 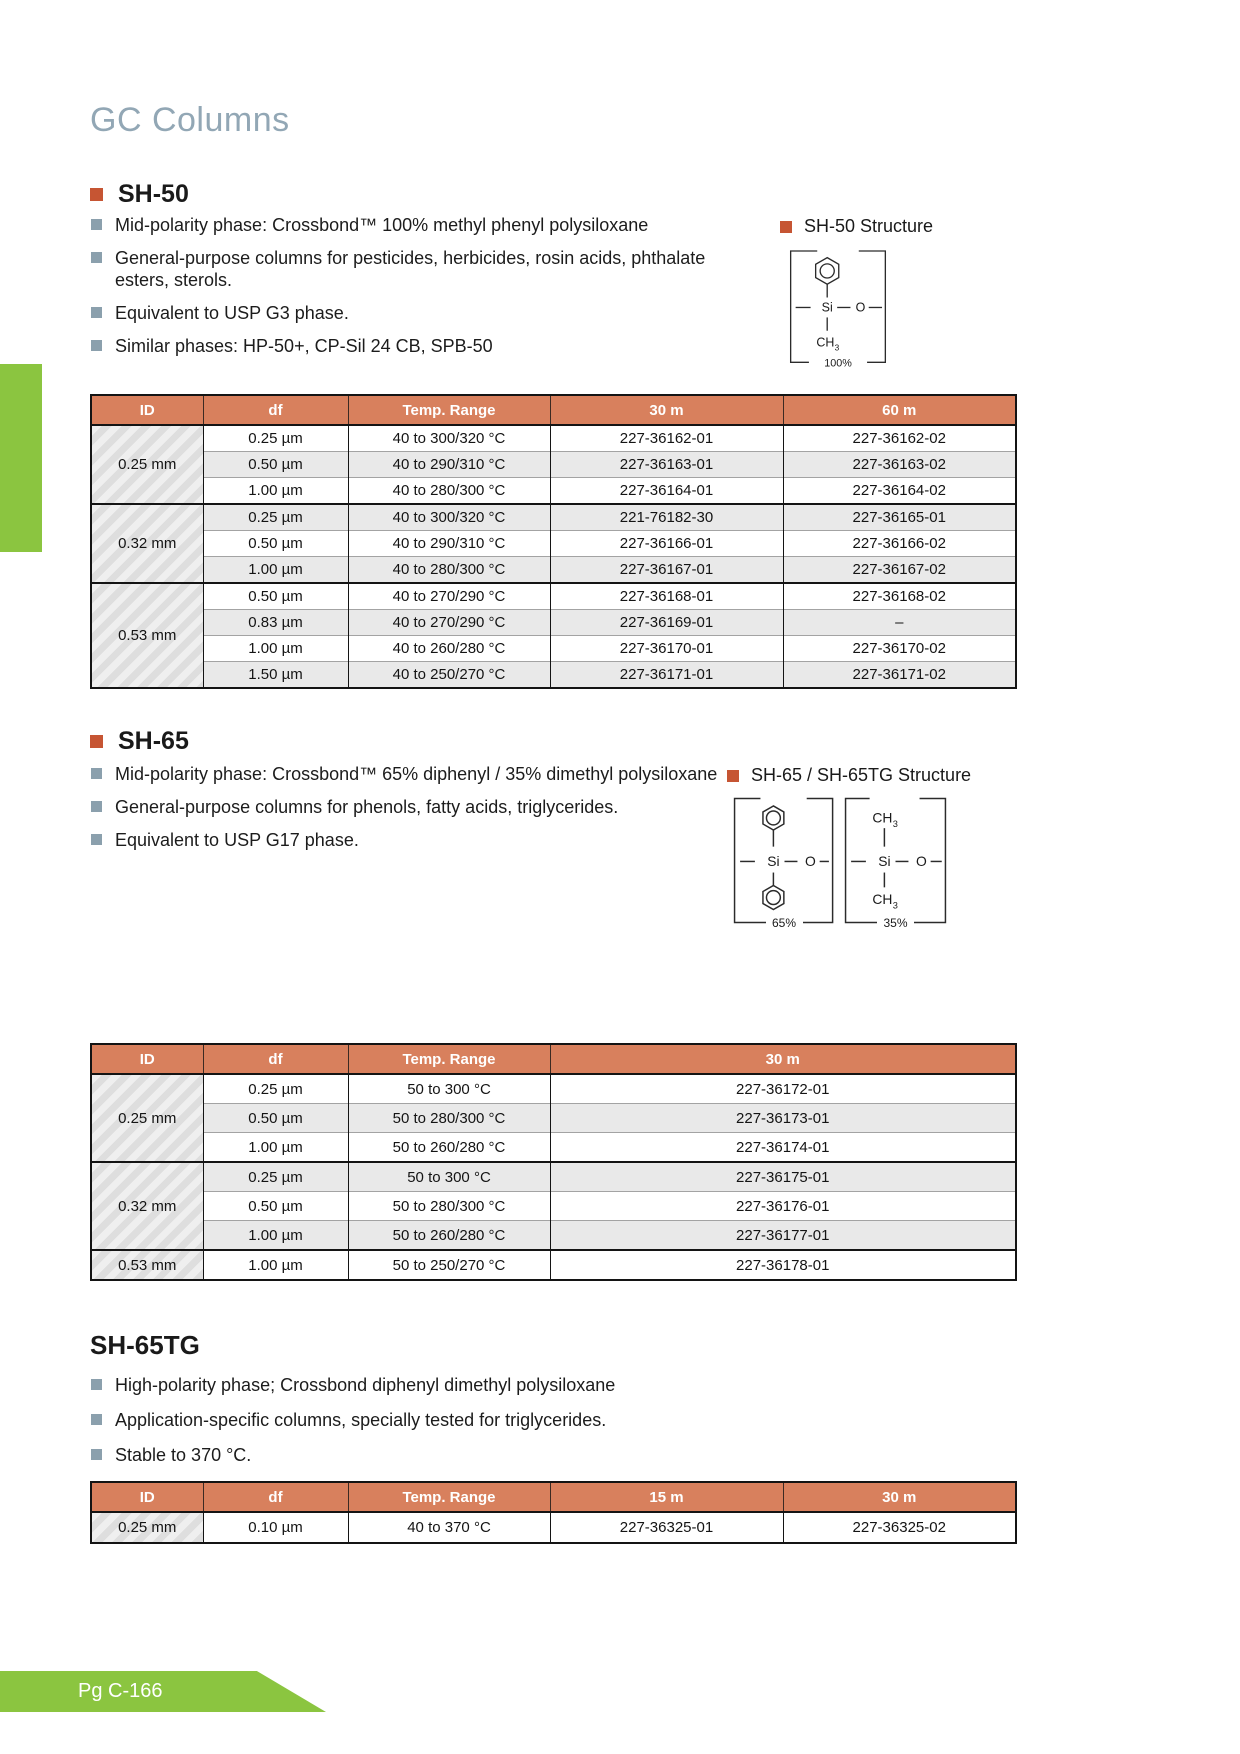 I want to click on cat-30m-cell: 227-36176-01, so click(x=783, y=1206).